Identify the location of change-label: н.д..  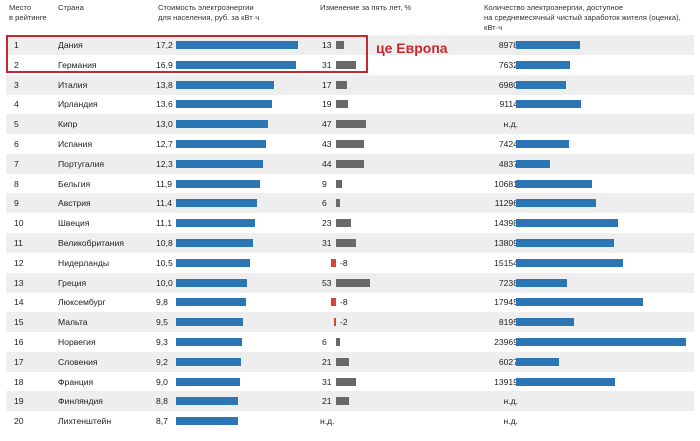
(327, 421).